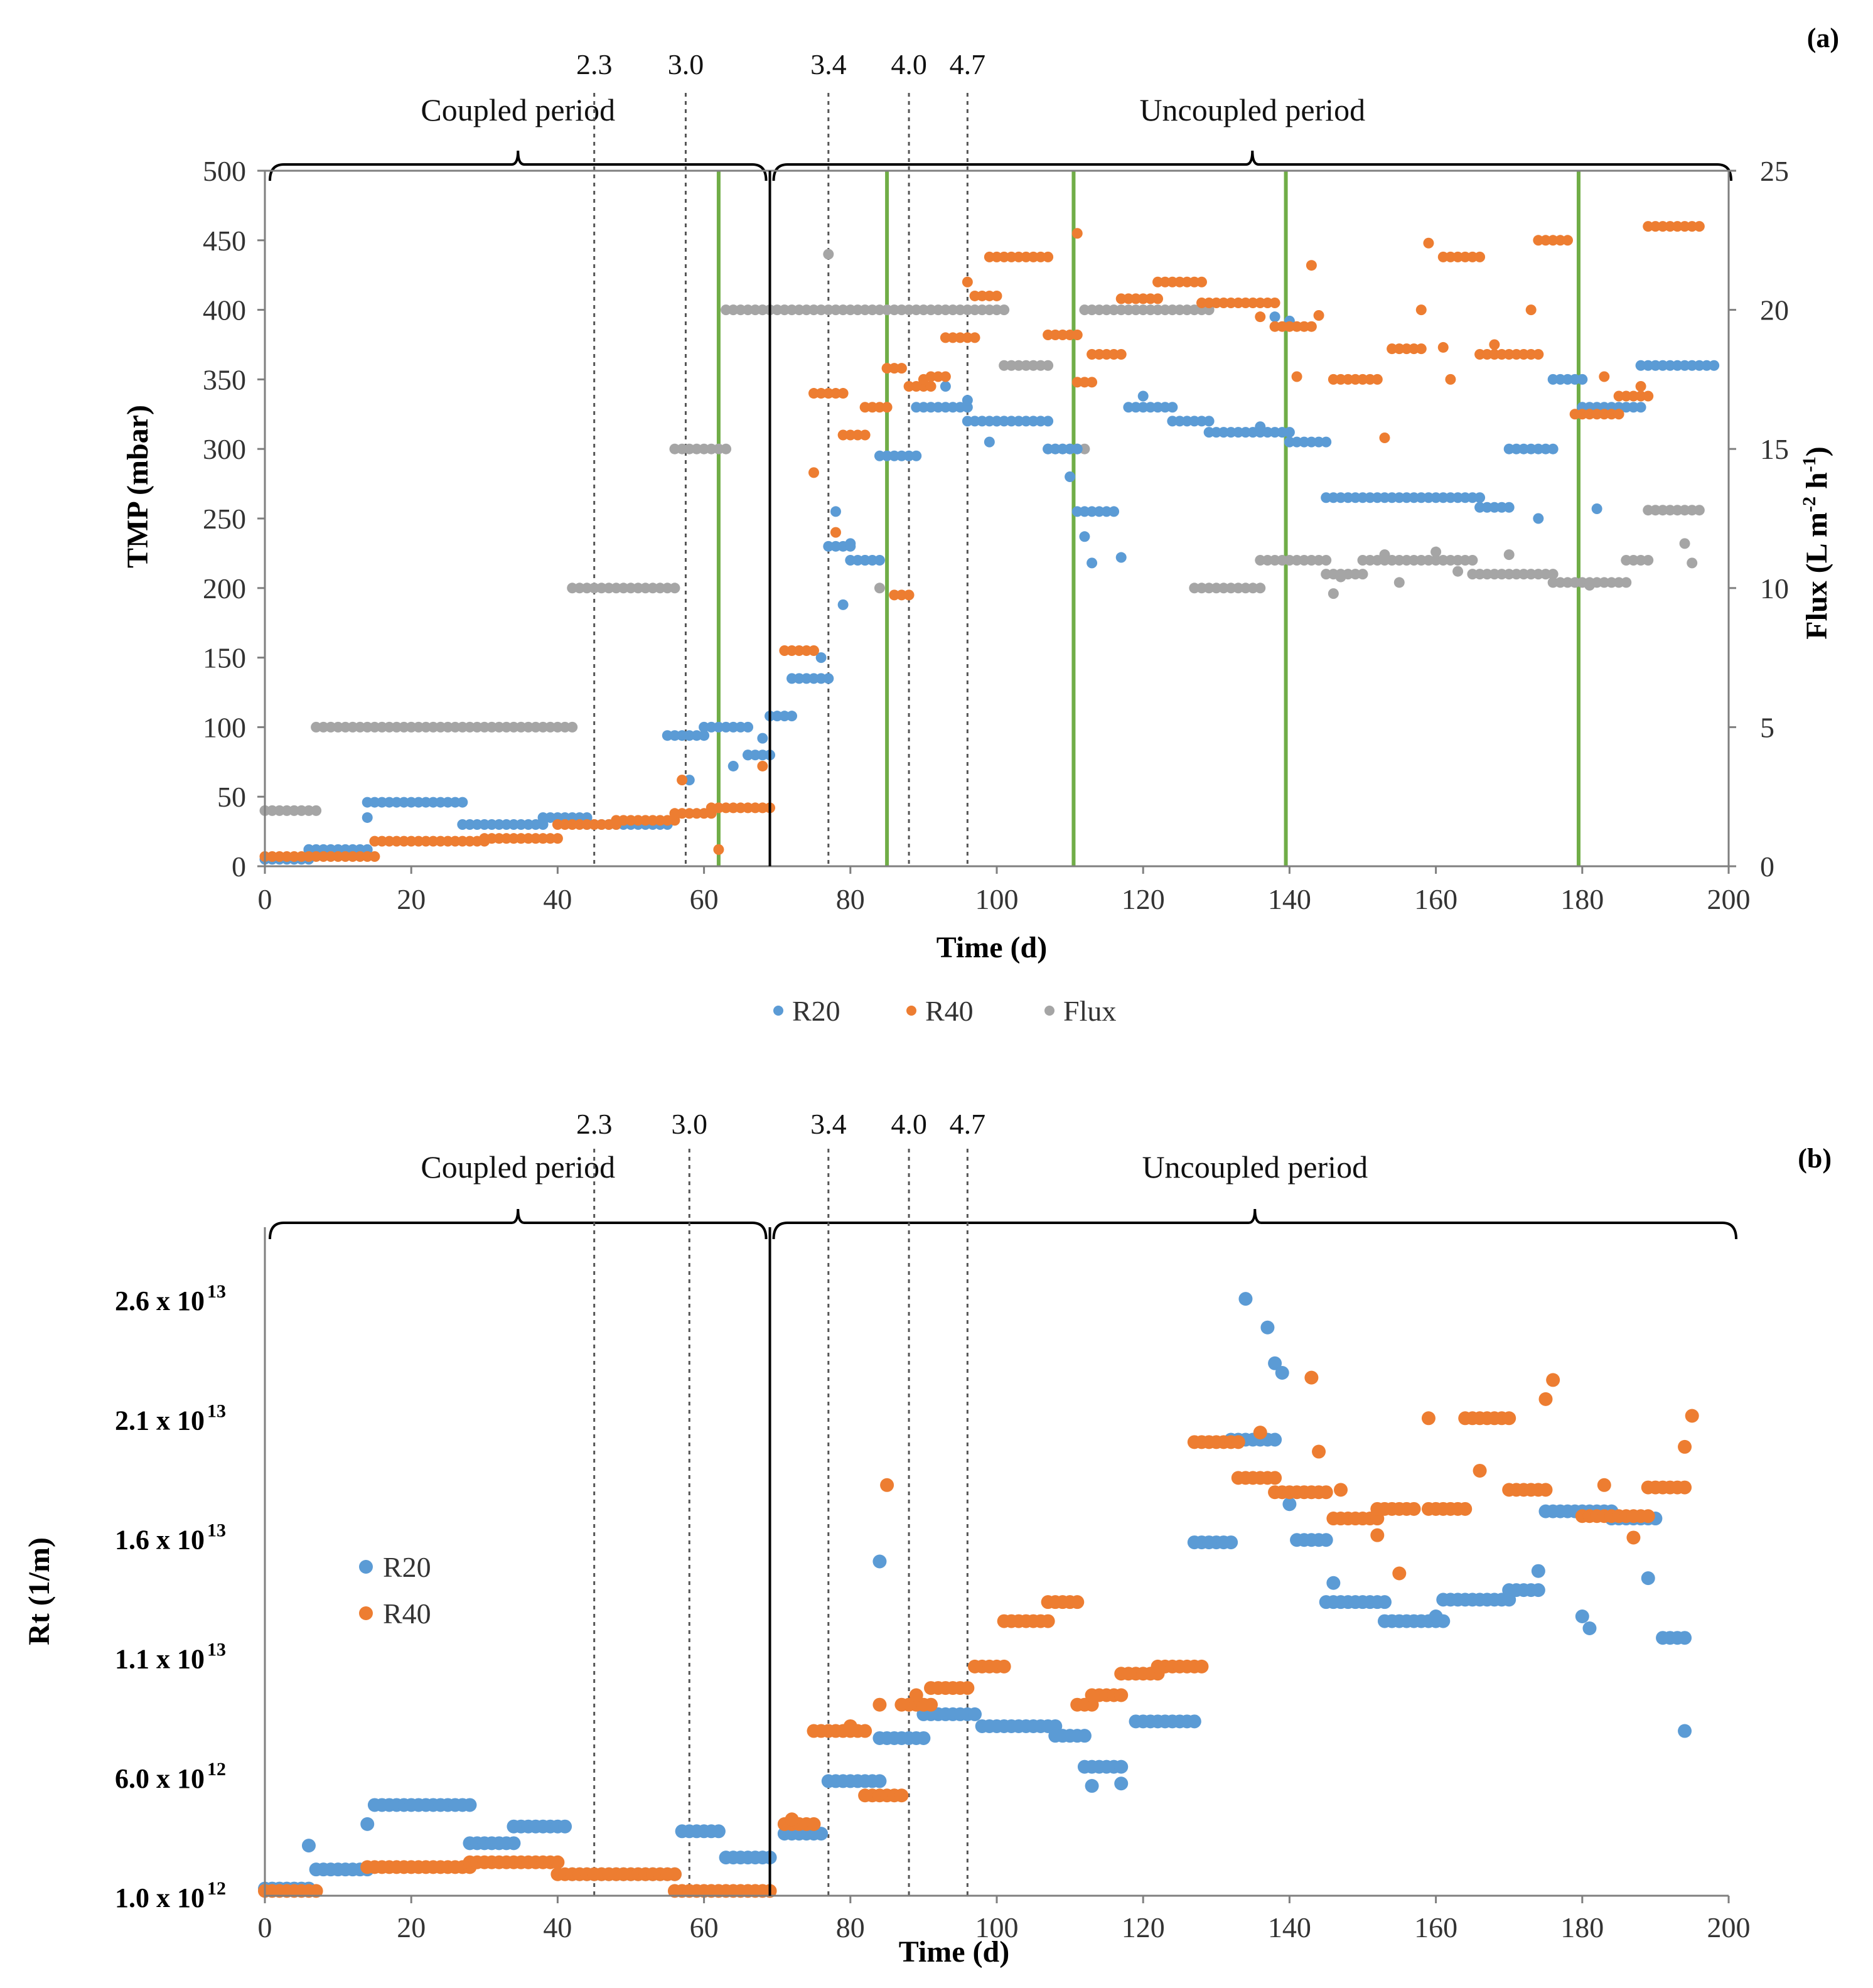 The image size is (1873, 1988). Describe the element at coordinates (1823, 38) in the screenshot. I see `panel-label-a: (a)` at that location.